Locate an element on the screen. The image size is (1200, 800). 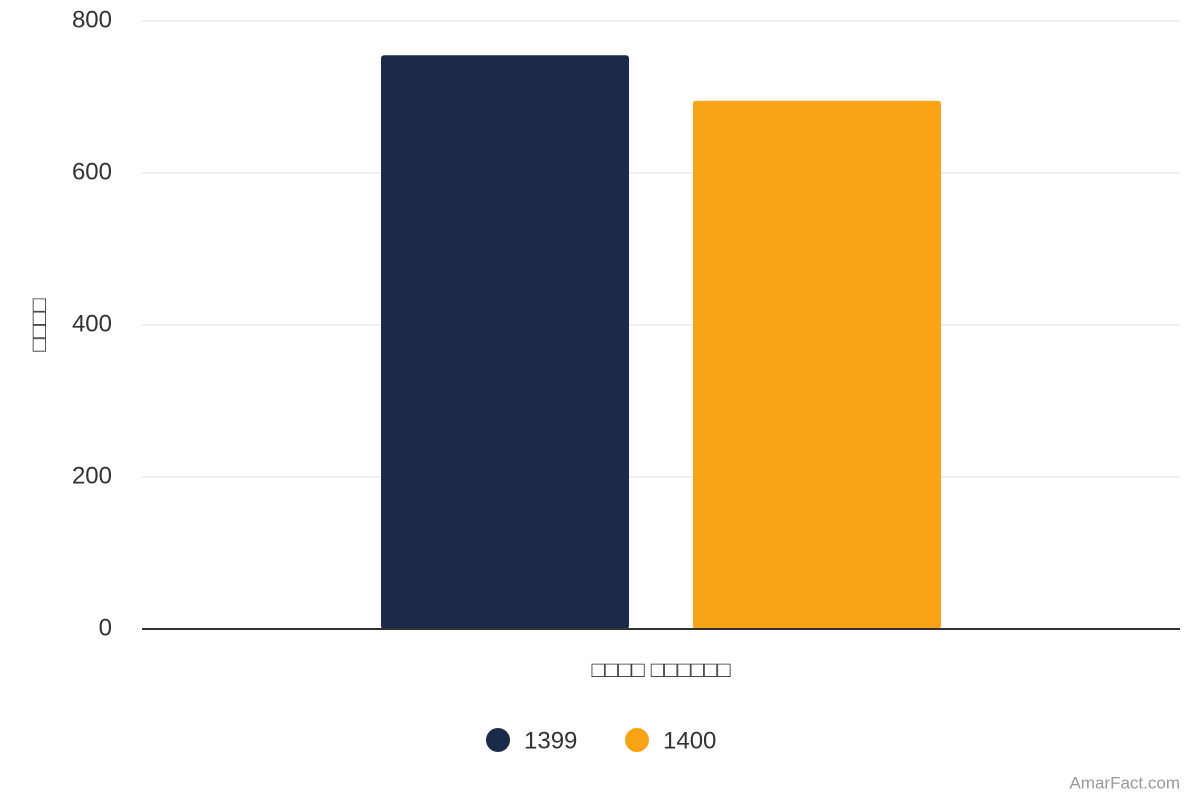
y-tick-label: 0 is located at coordinates (105, 627).